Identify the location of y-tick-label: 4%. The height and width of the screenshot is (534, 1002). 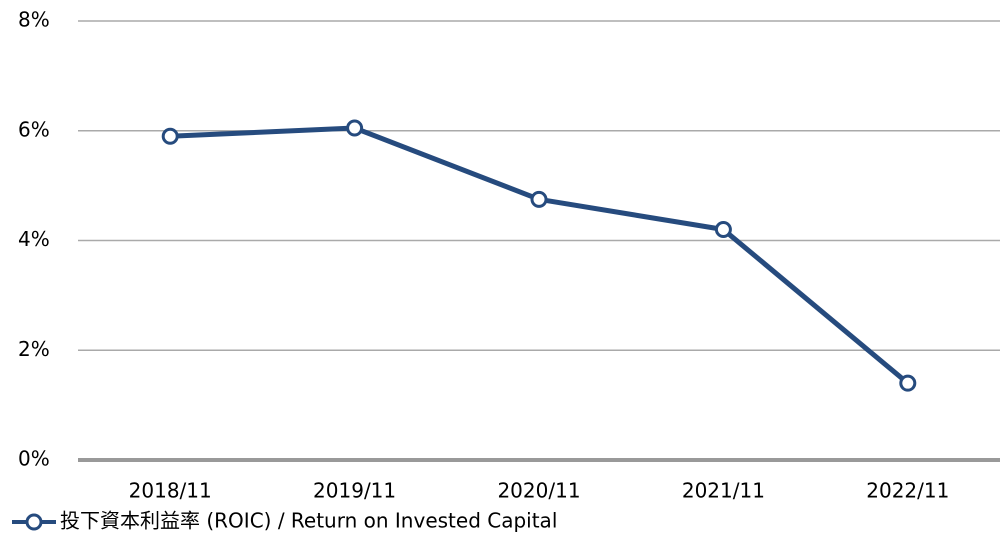
(34, 239).